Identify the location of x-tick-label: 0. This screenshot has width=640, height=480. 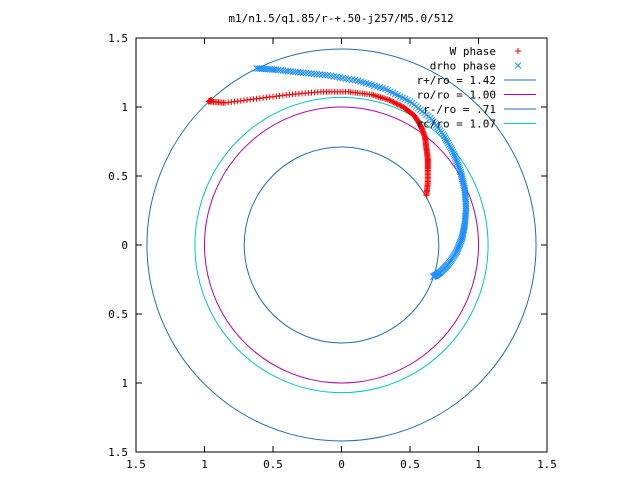
(341, 464).